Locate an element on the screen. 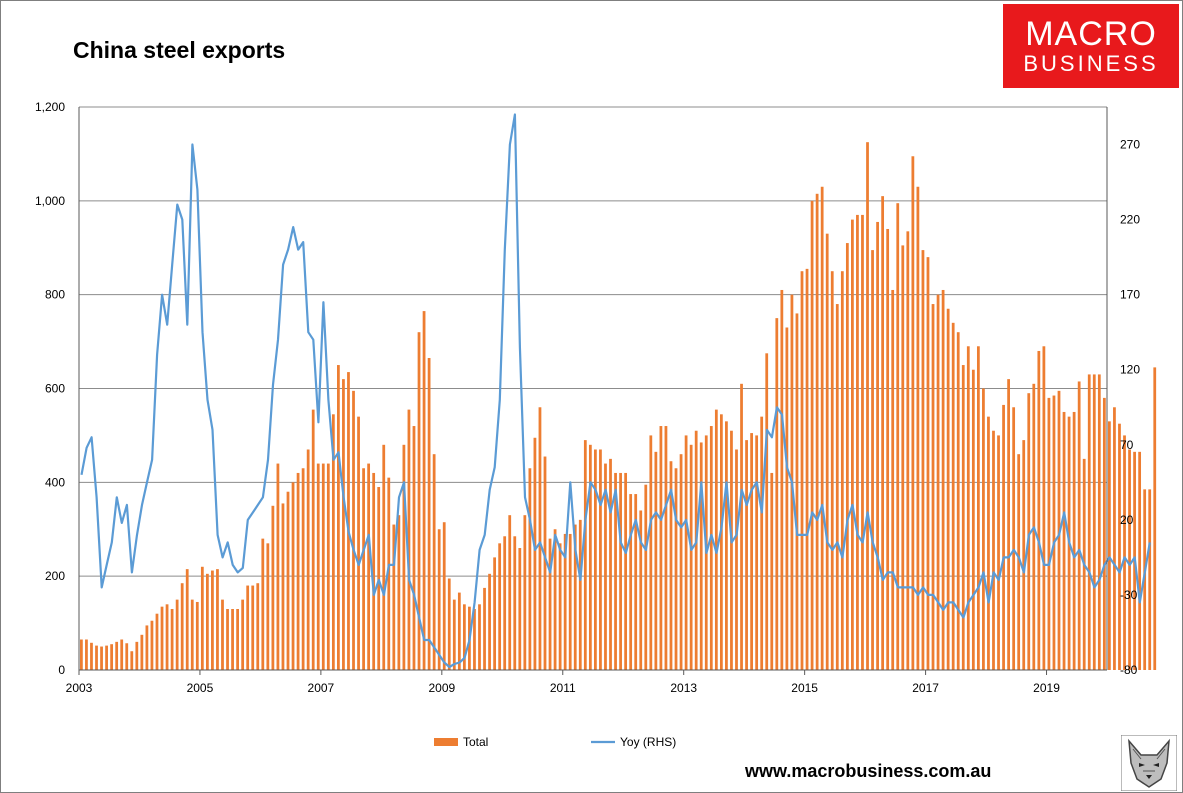 Image resolution: width=1183 pixels, height=793 pixels. left-axis-tick-label: 200 is located at coordinates (55, 576).